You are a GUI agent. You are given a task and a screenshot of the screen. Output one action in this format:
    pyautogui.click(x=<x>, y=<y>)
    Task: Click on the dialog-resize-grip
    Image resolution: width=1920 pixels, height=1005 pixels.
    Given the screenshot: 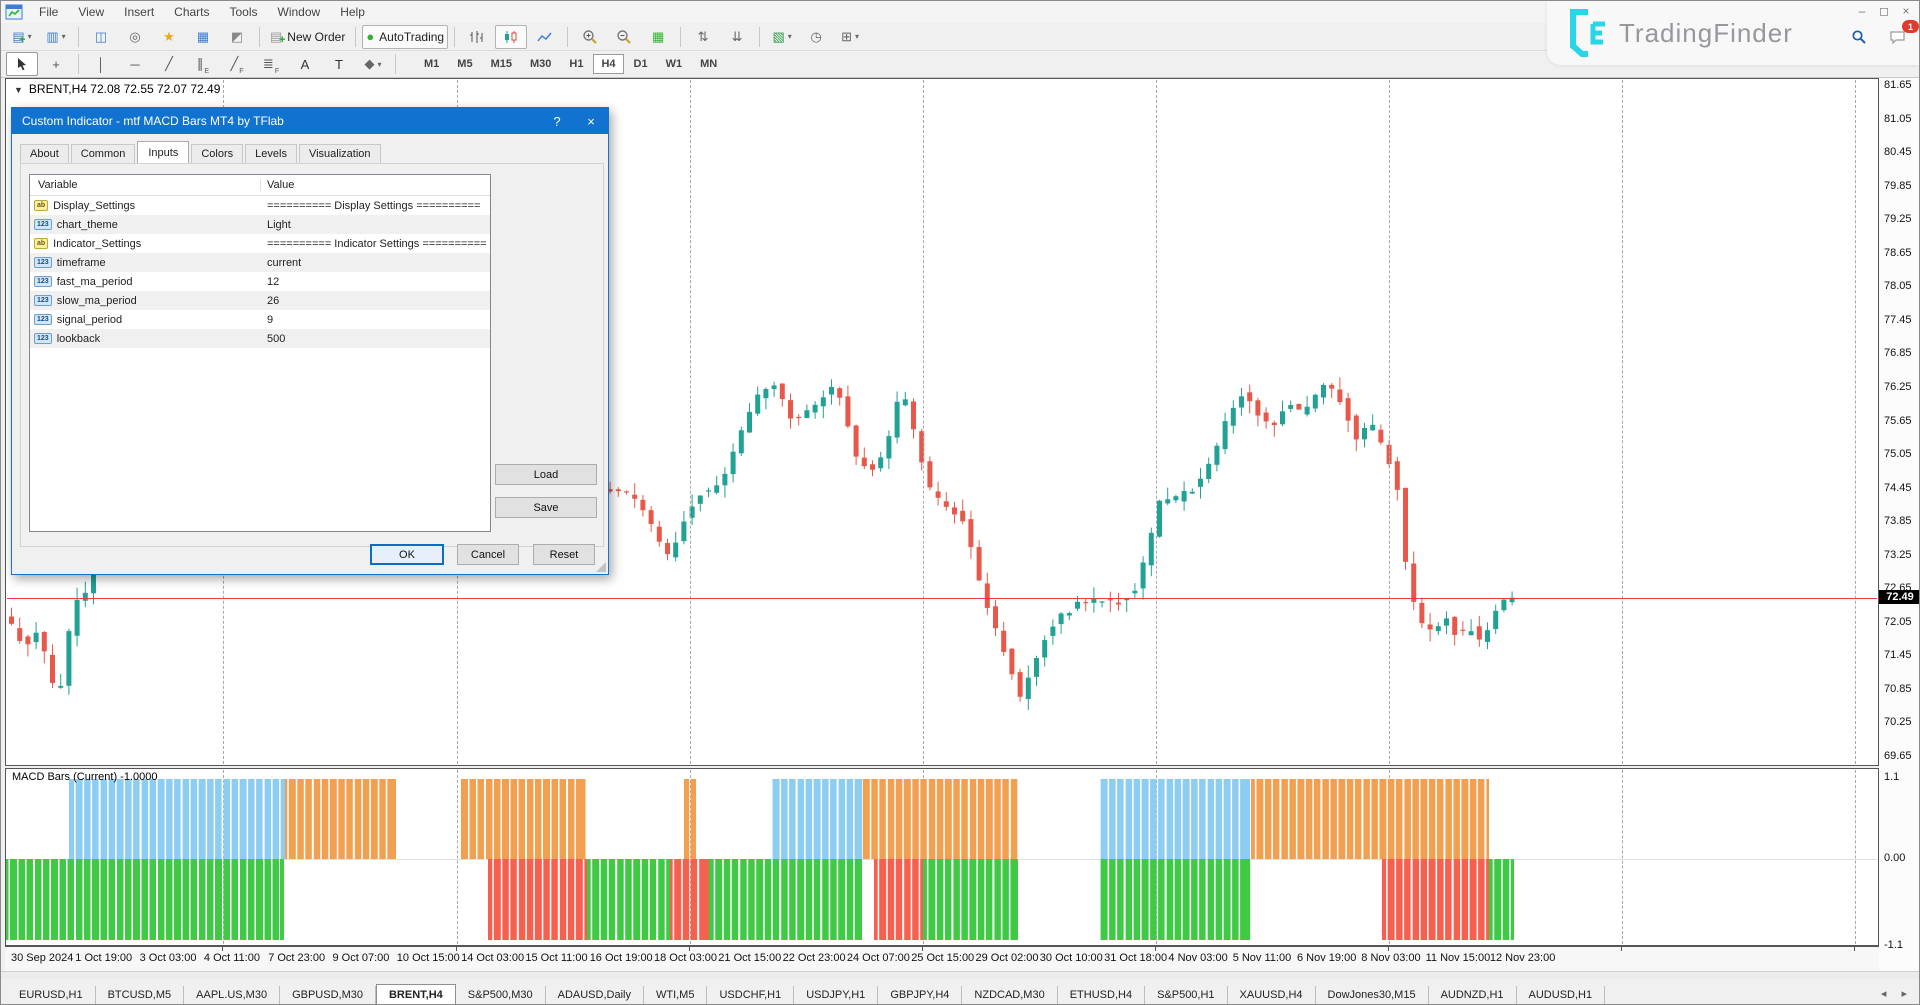 What is the action you would take?
    pyautogui.click(x=601, y=567)
    